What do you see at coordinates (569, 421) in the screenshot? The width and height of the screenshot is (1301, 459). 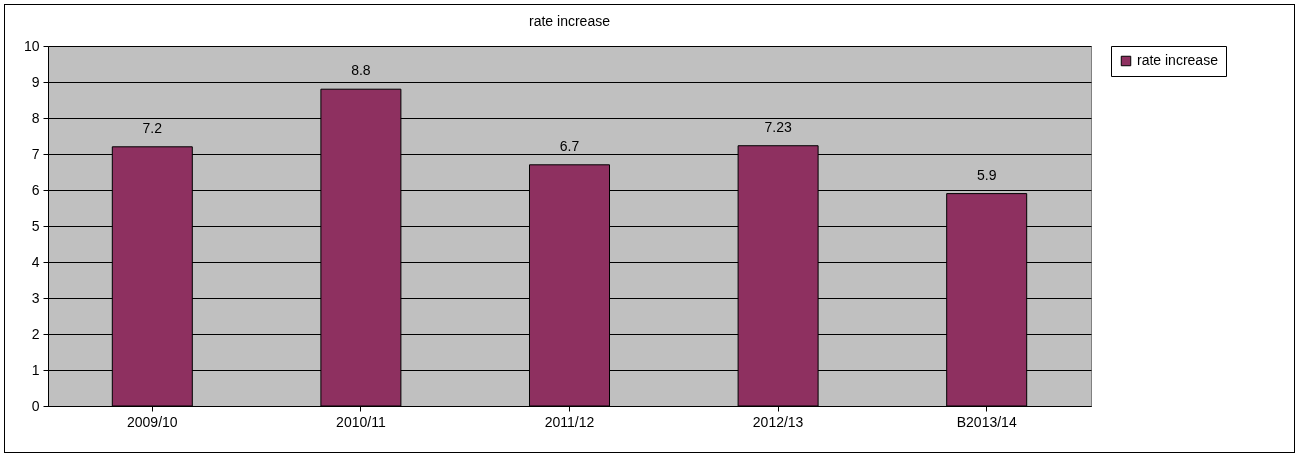 I see `x-tick-label: 2011/12` at bounding box center [569, 421].